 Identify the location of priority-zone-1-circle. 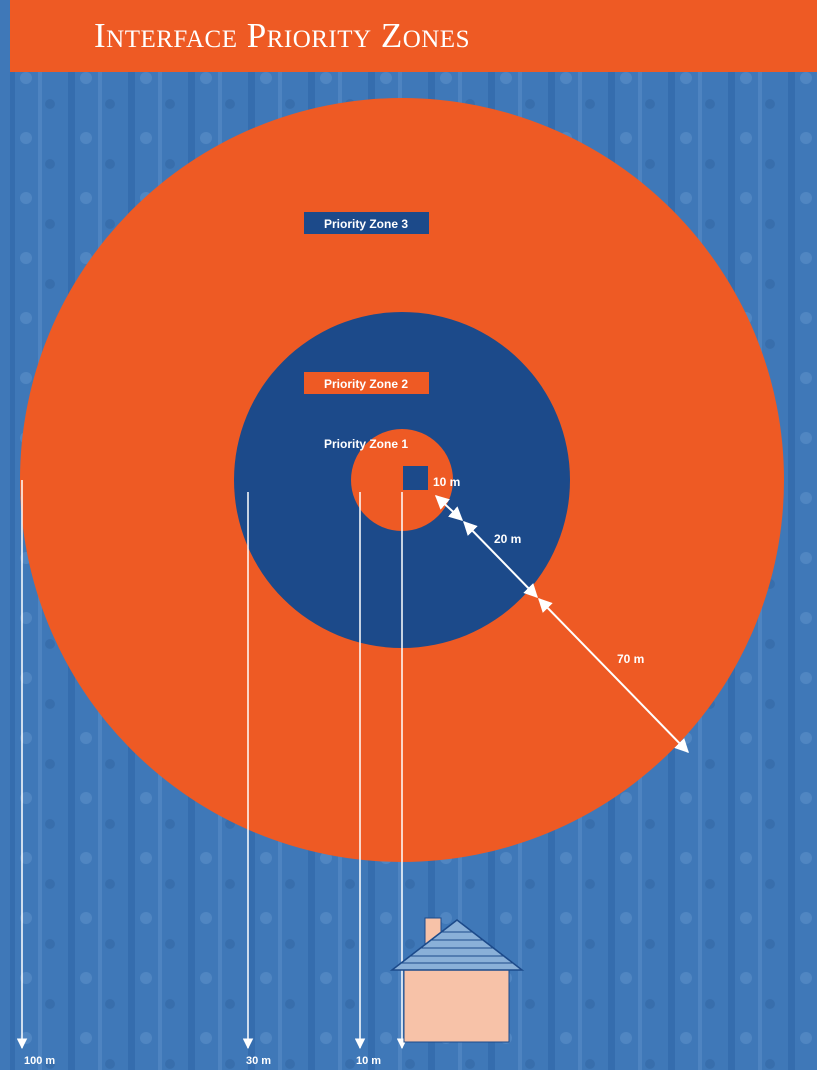
(402, 480).